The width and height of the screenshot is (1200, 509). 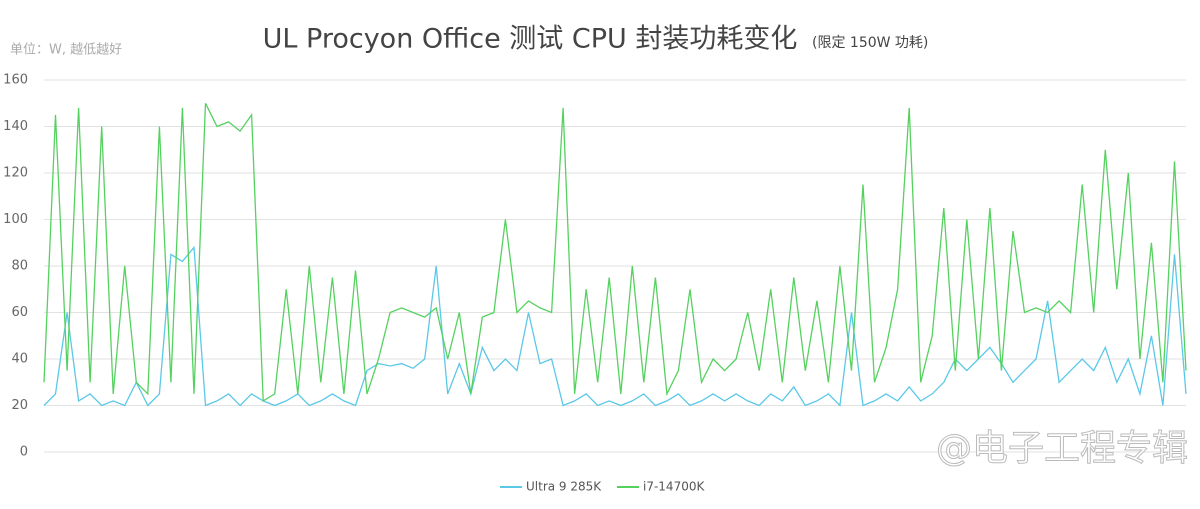 I want to click on legend-item: Ultra 9 285K, so click(x=551, y=487).